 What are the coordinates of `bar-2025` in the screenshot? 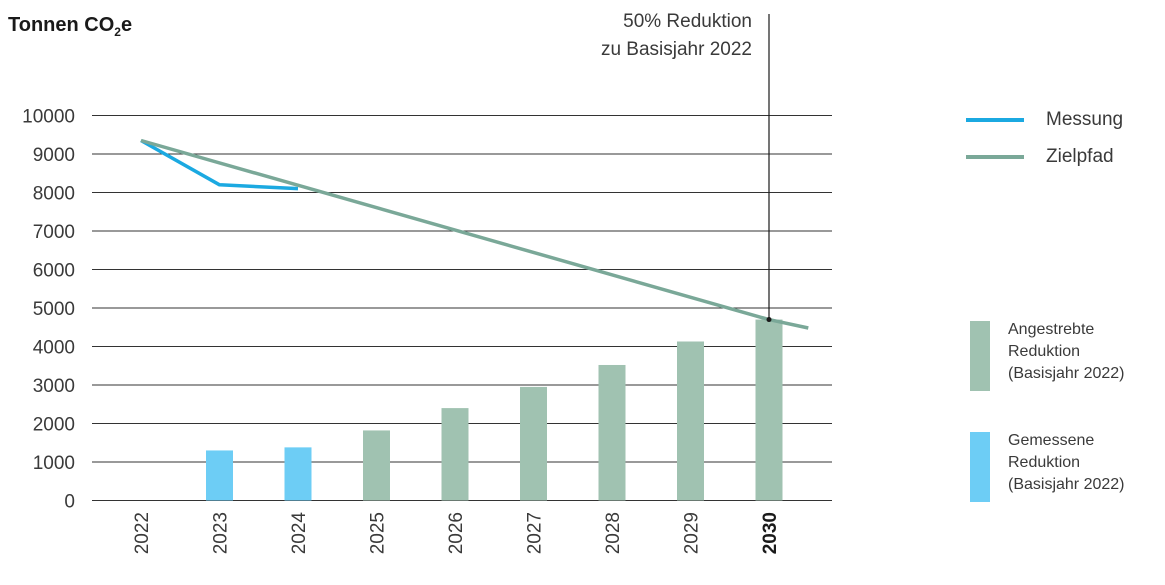 It's located at (376, 465).